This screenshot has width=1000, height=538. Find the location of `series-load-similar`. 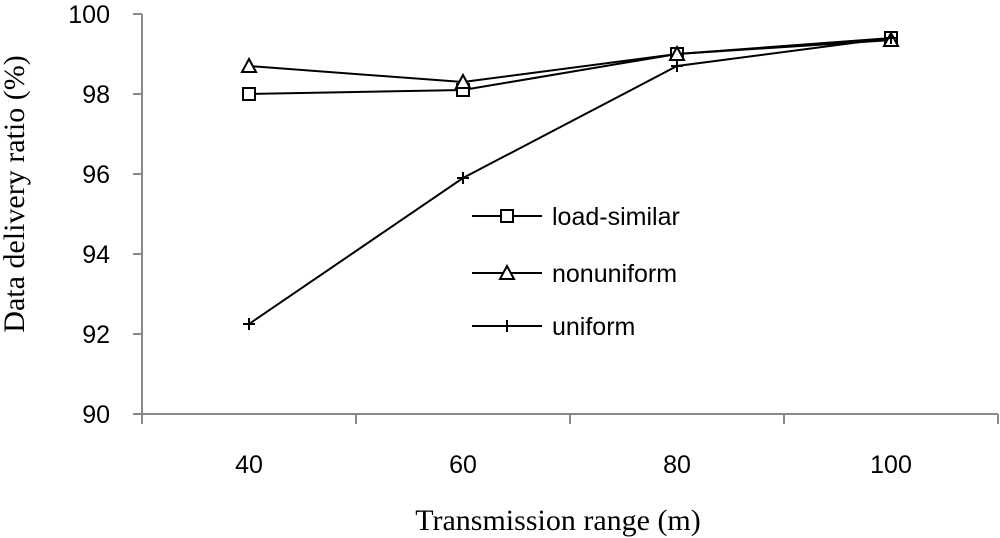

series-load-similar is located at coordinates (570, 66).